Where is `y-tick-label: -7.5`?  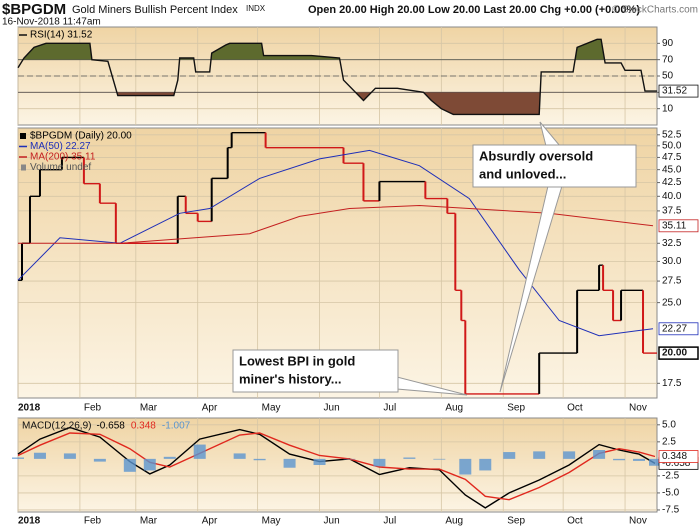 y-tick-label: -7.5 is located at coordinates (671, 510).